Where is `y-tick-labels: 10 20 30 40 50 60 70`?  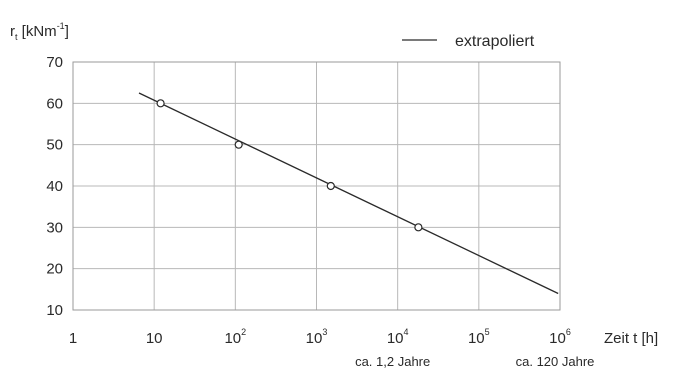
y-tick-labels: 10 20 30 40 50 60 70 is located at coordinates (54, 186).